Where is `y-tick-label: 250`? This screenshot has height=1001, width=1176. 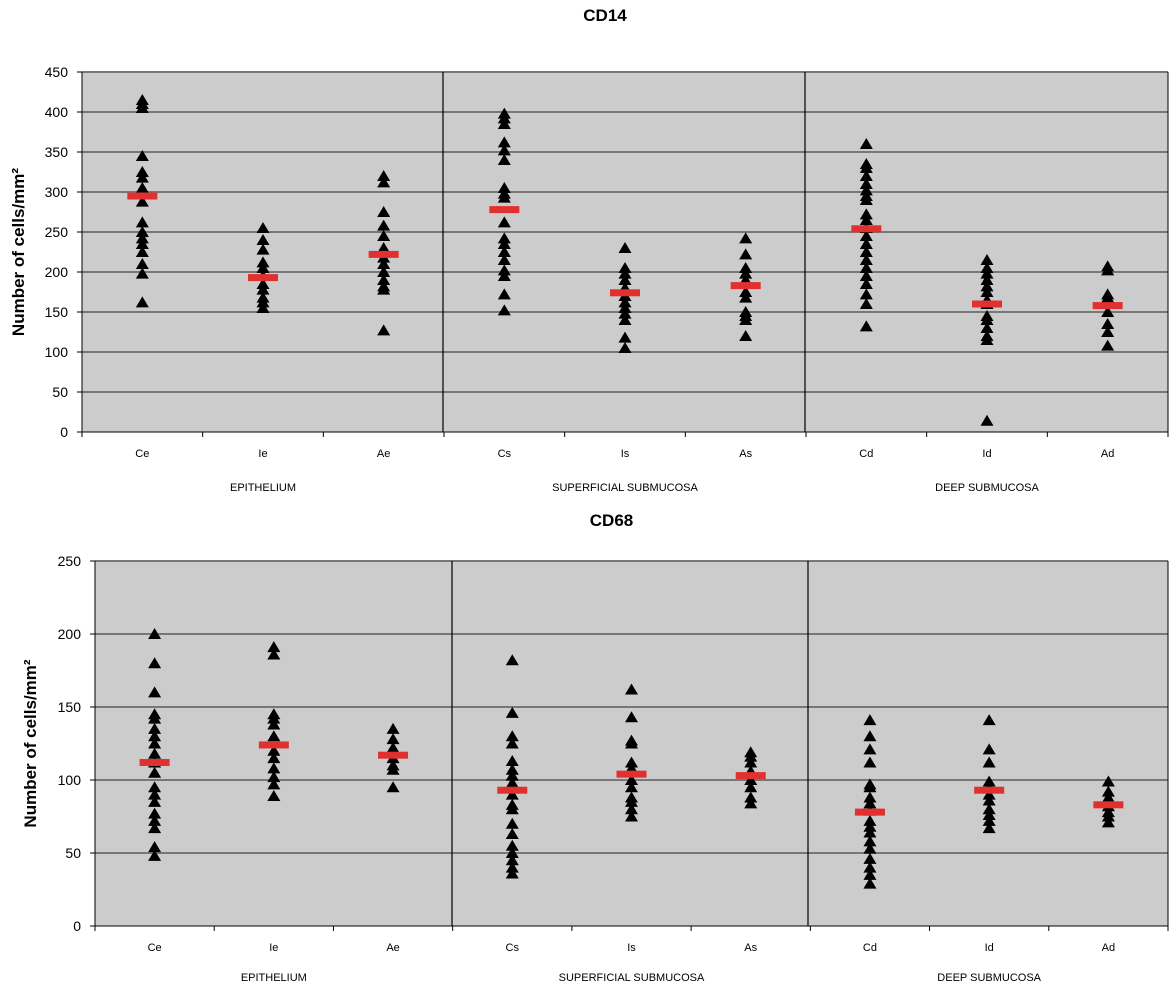 y-tick-label: 250 is located at coordinates (57, 232).